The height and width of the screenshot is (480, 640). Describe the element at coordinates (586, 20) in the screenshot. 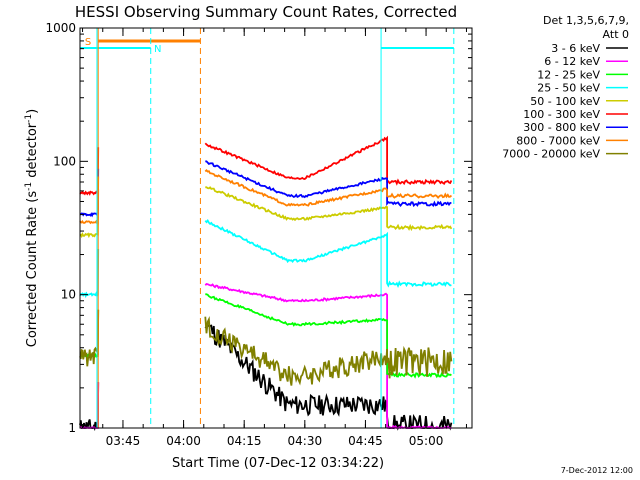

I see `legend-header-line1: Det 1,3,5,6,7,9,` at that location.